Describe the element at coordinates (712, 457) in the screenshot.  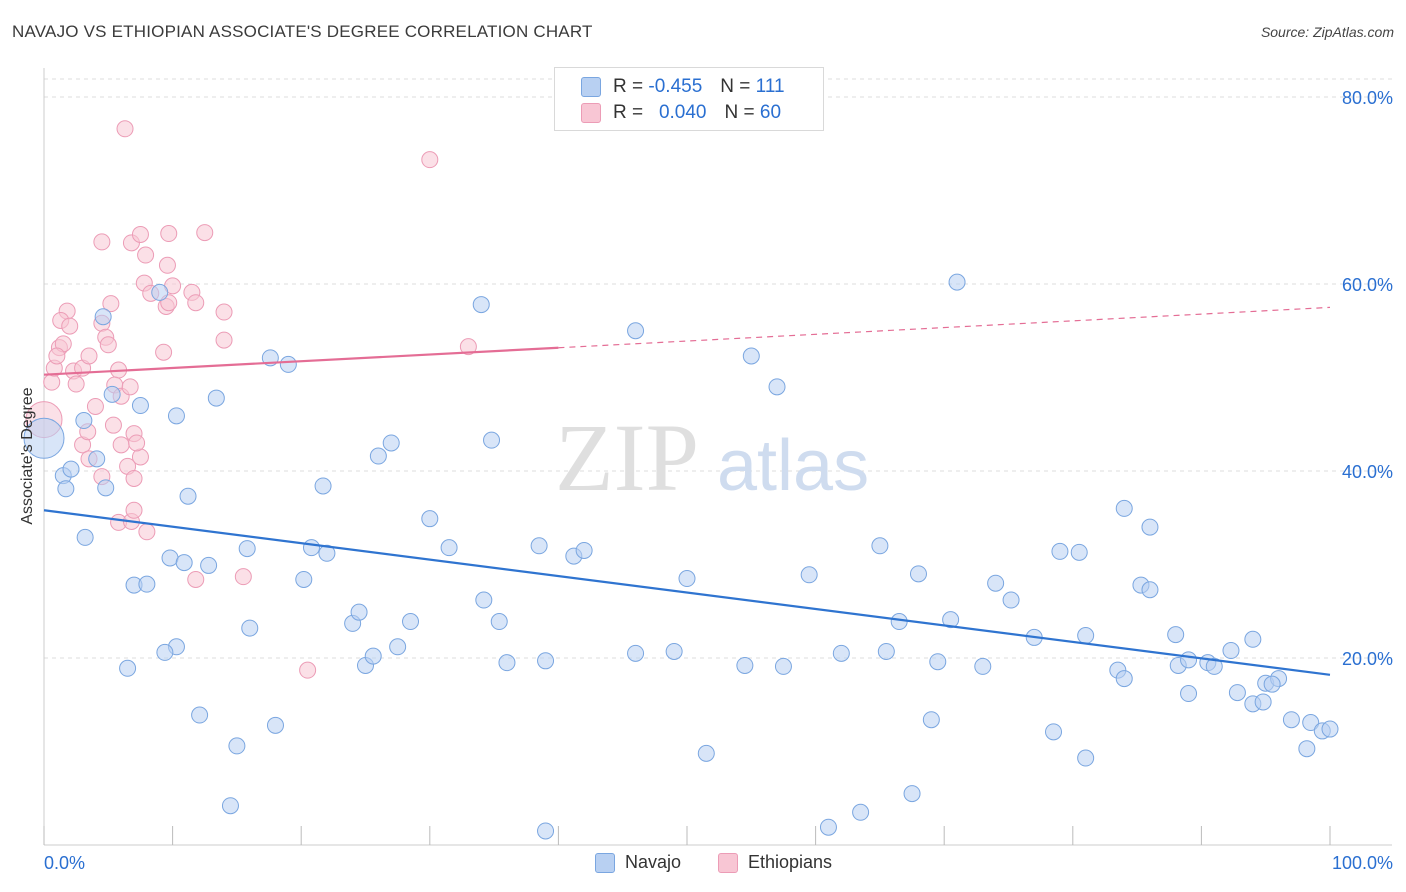
I see `watermark: ZIP atlas` at that location.